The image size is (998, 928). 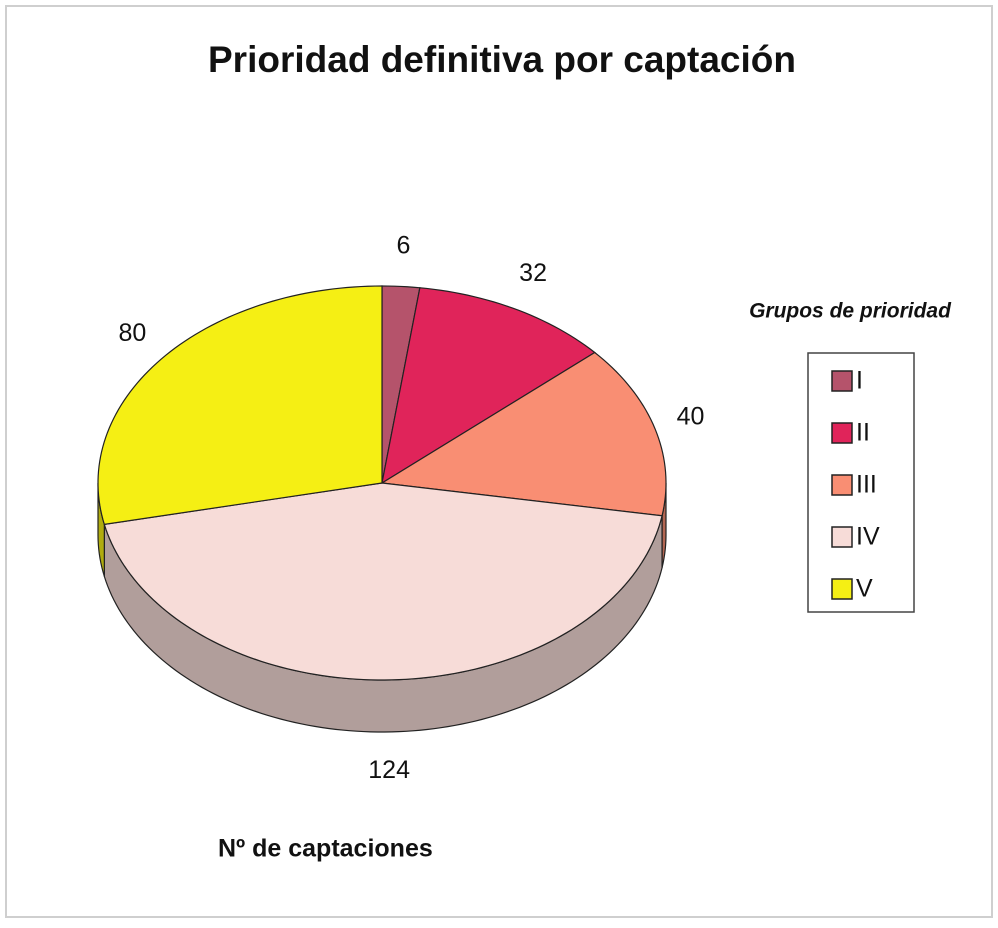 What do you see at coordinates (389, 770) in the screenshot?
I see `value-label: 124` at bounding box center [389, 770].